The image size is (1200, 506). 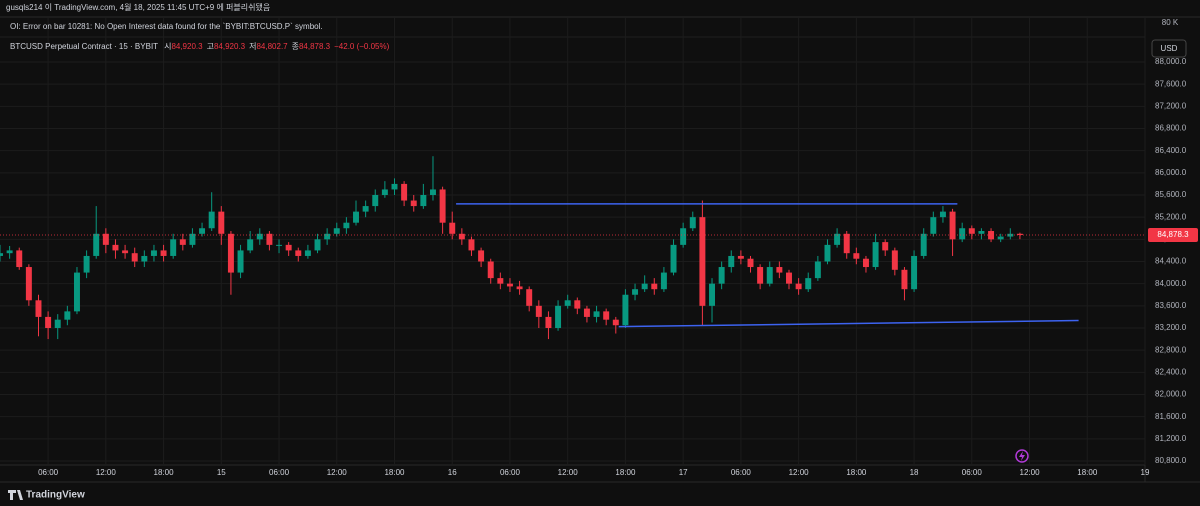 I want to click on brand-logo, so click(x=15, y=495).